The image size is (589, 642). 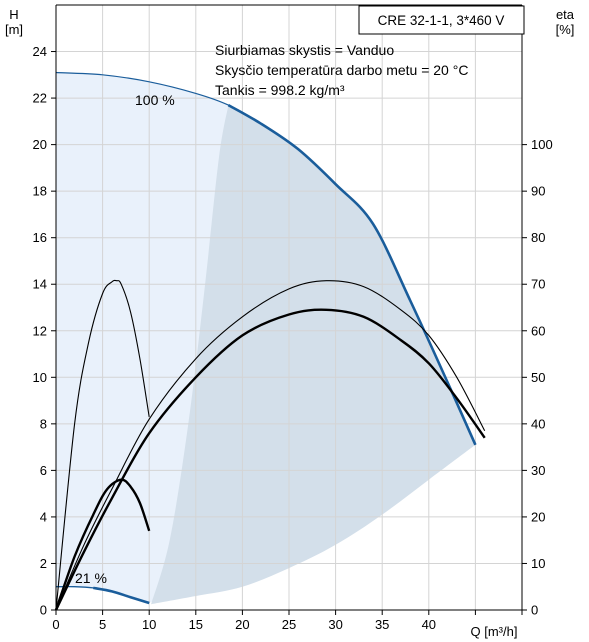 What do you see at coordinates (538, 516) in the screenshot?
I see `y-right-tick-label: 20` at bounding box center [538, 516].